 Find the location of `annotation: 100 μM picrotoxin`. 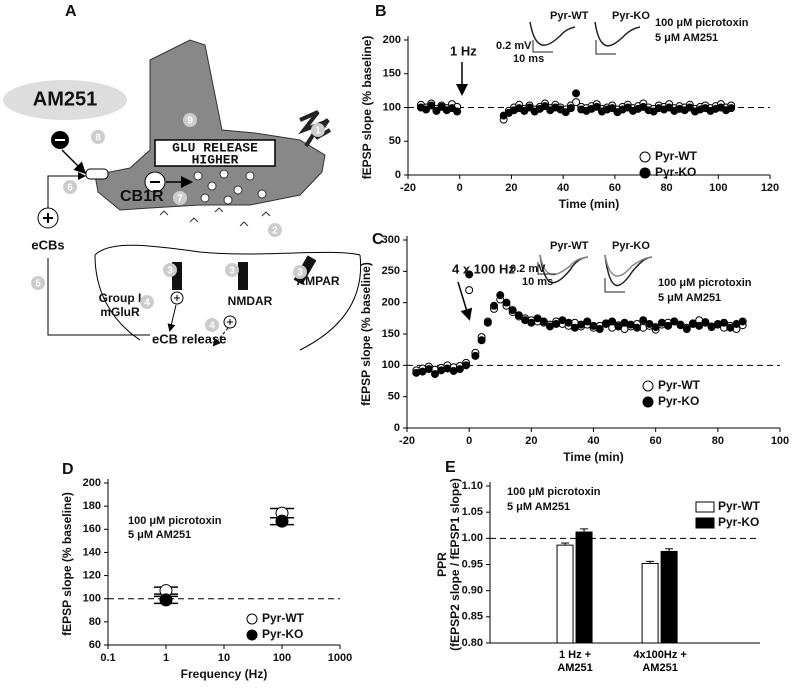

annotation: 100 μM picrotoxin is located at coordinates (702, 23).